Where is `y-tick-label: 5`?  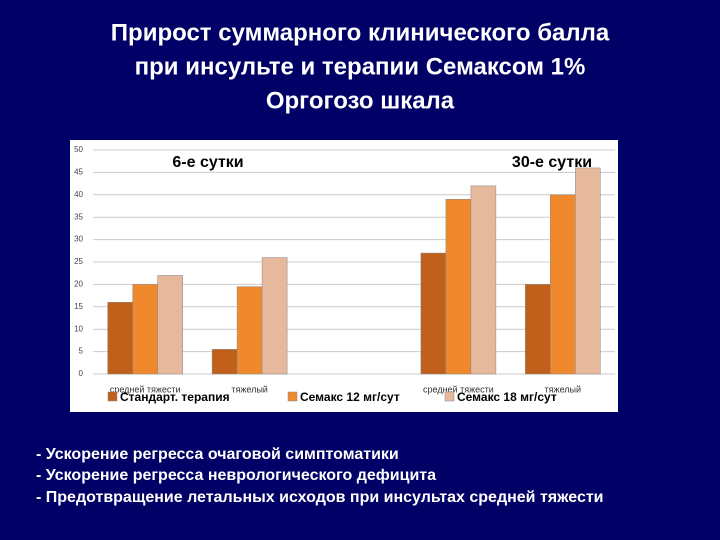 y-tick-label: 5 is located at coordinates (81, 351).